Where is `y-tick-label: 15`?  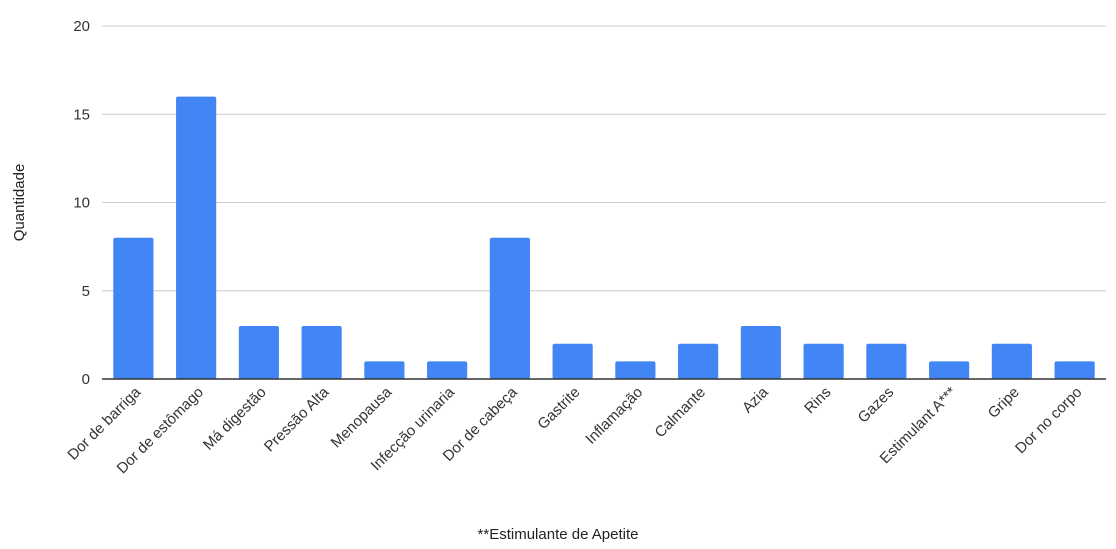
y-tick-label: 15 is located at coordinates (81, 114).